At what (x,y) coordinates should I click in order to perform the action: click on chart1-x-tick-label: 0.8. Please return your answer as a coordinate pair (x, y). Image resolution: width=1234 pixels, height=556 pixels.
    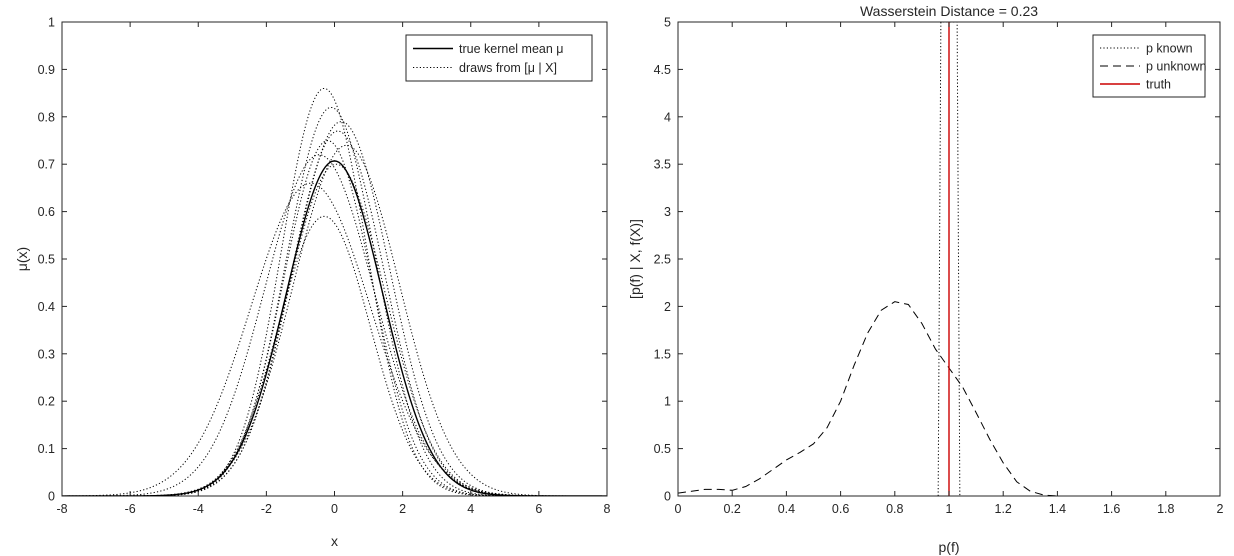
    Looking at the image, I should click on (894, 509).